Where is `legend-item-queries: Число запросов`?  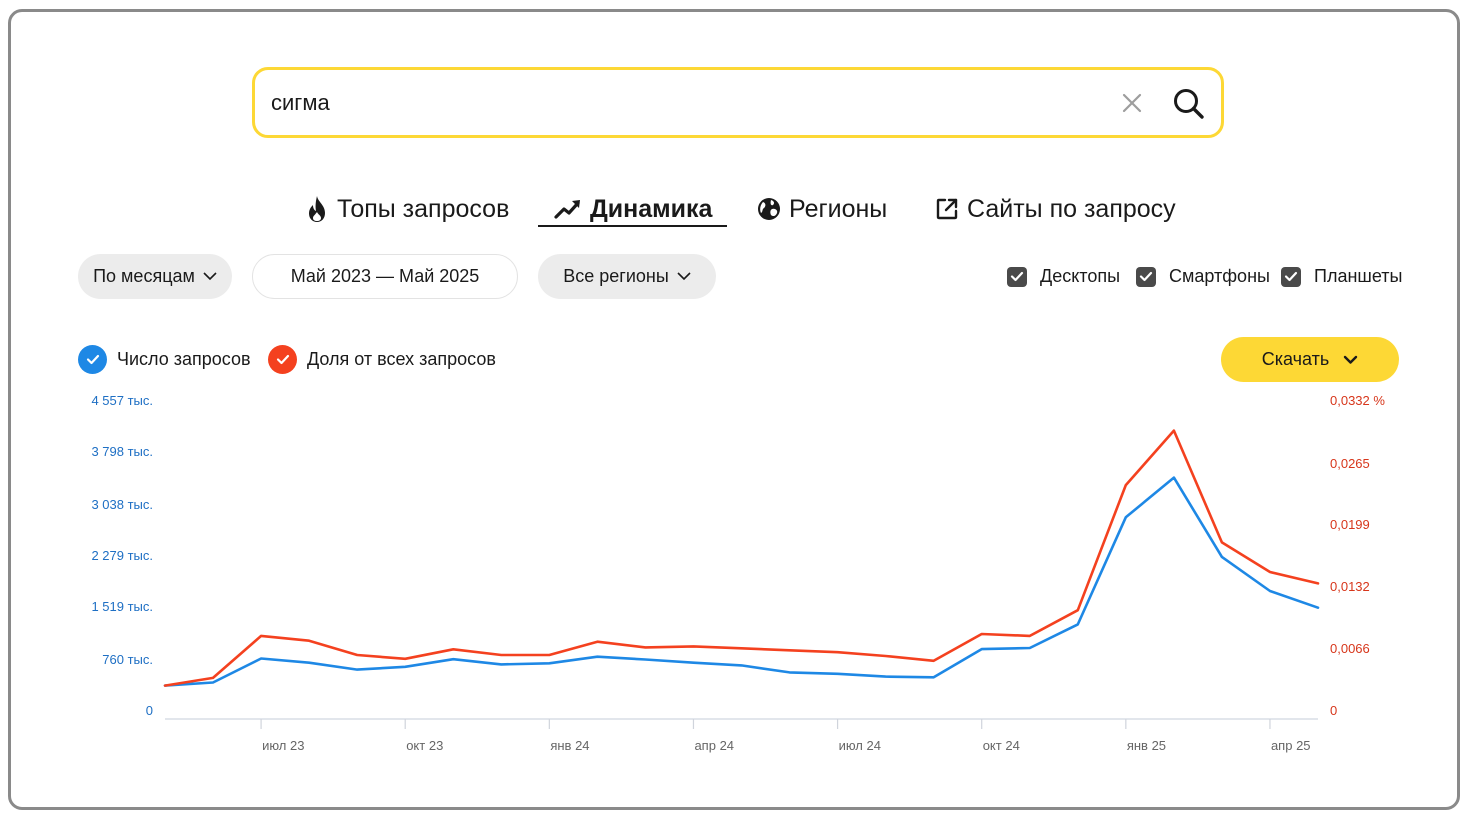
legend-item-queries: Число запросов is located at coordinates (164, 359).